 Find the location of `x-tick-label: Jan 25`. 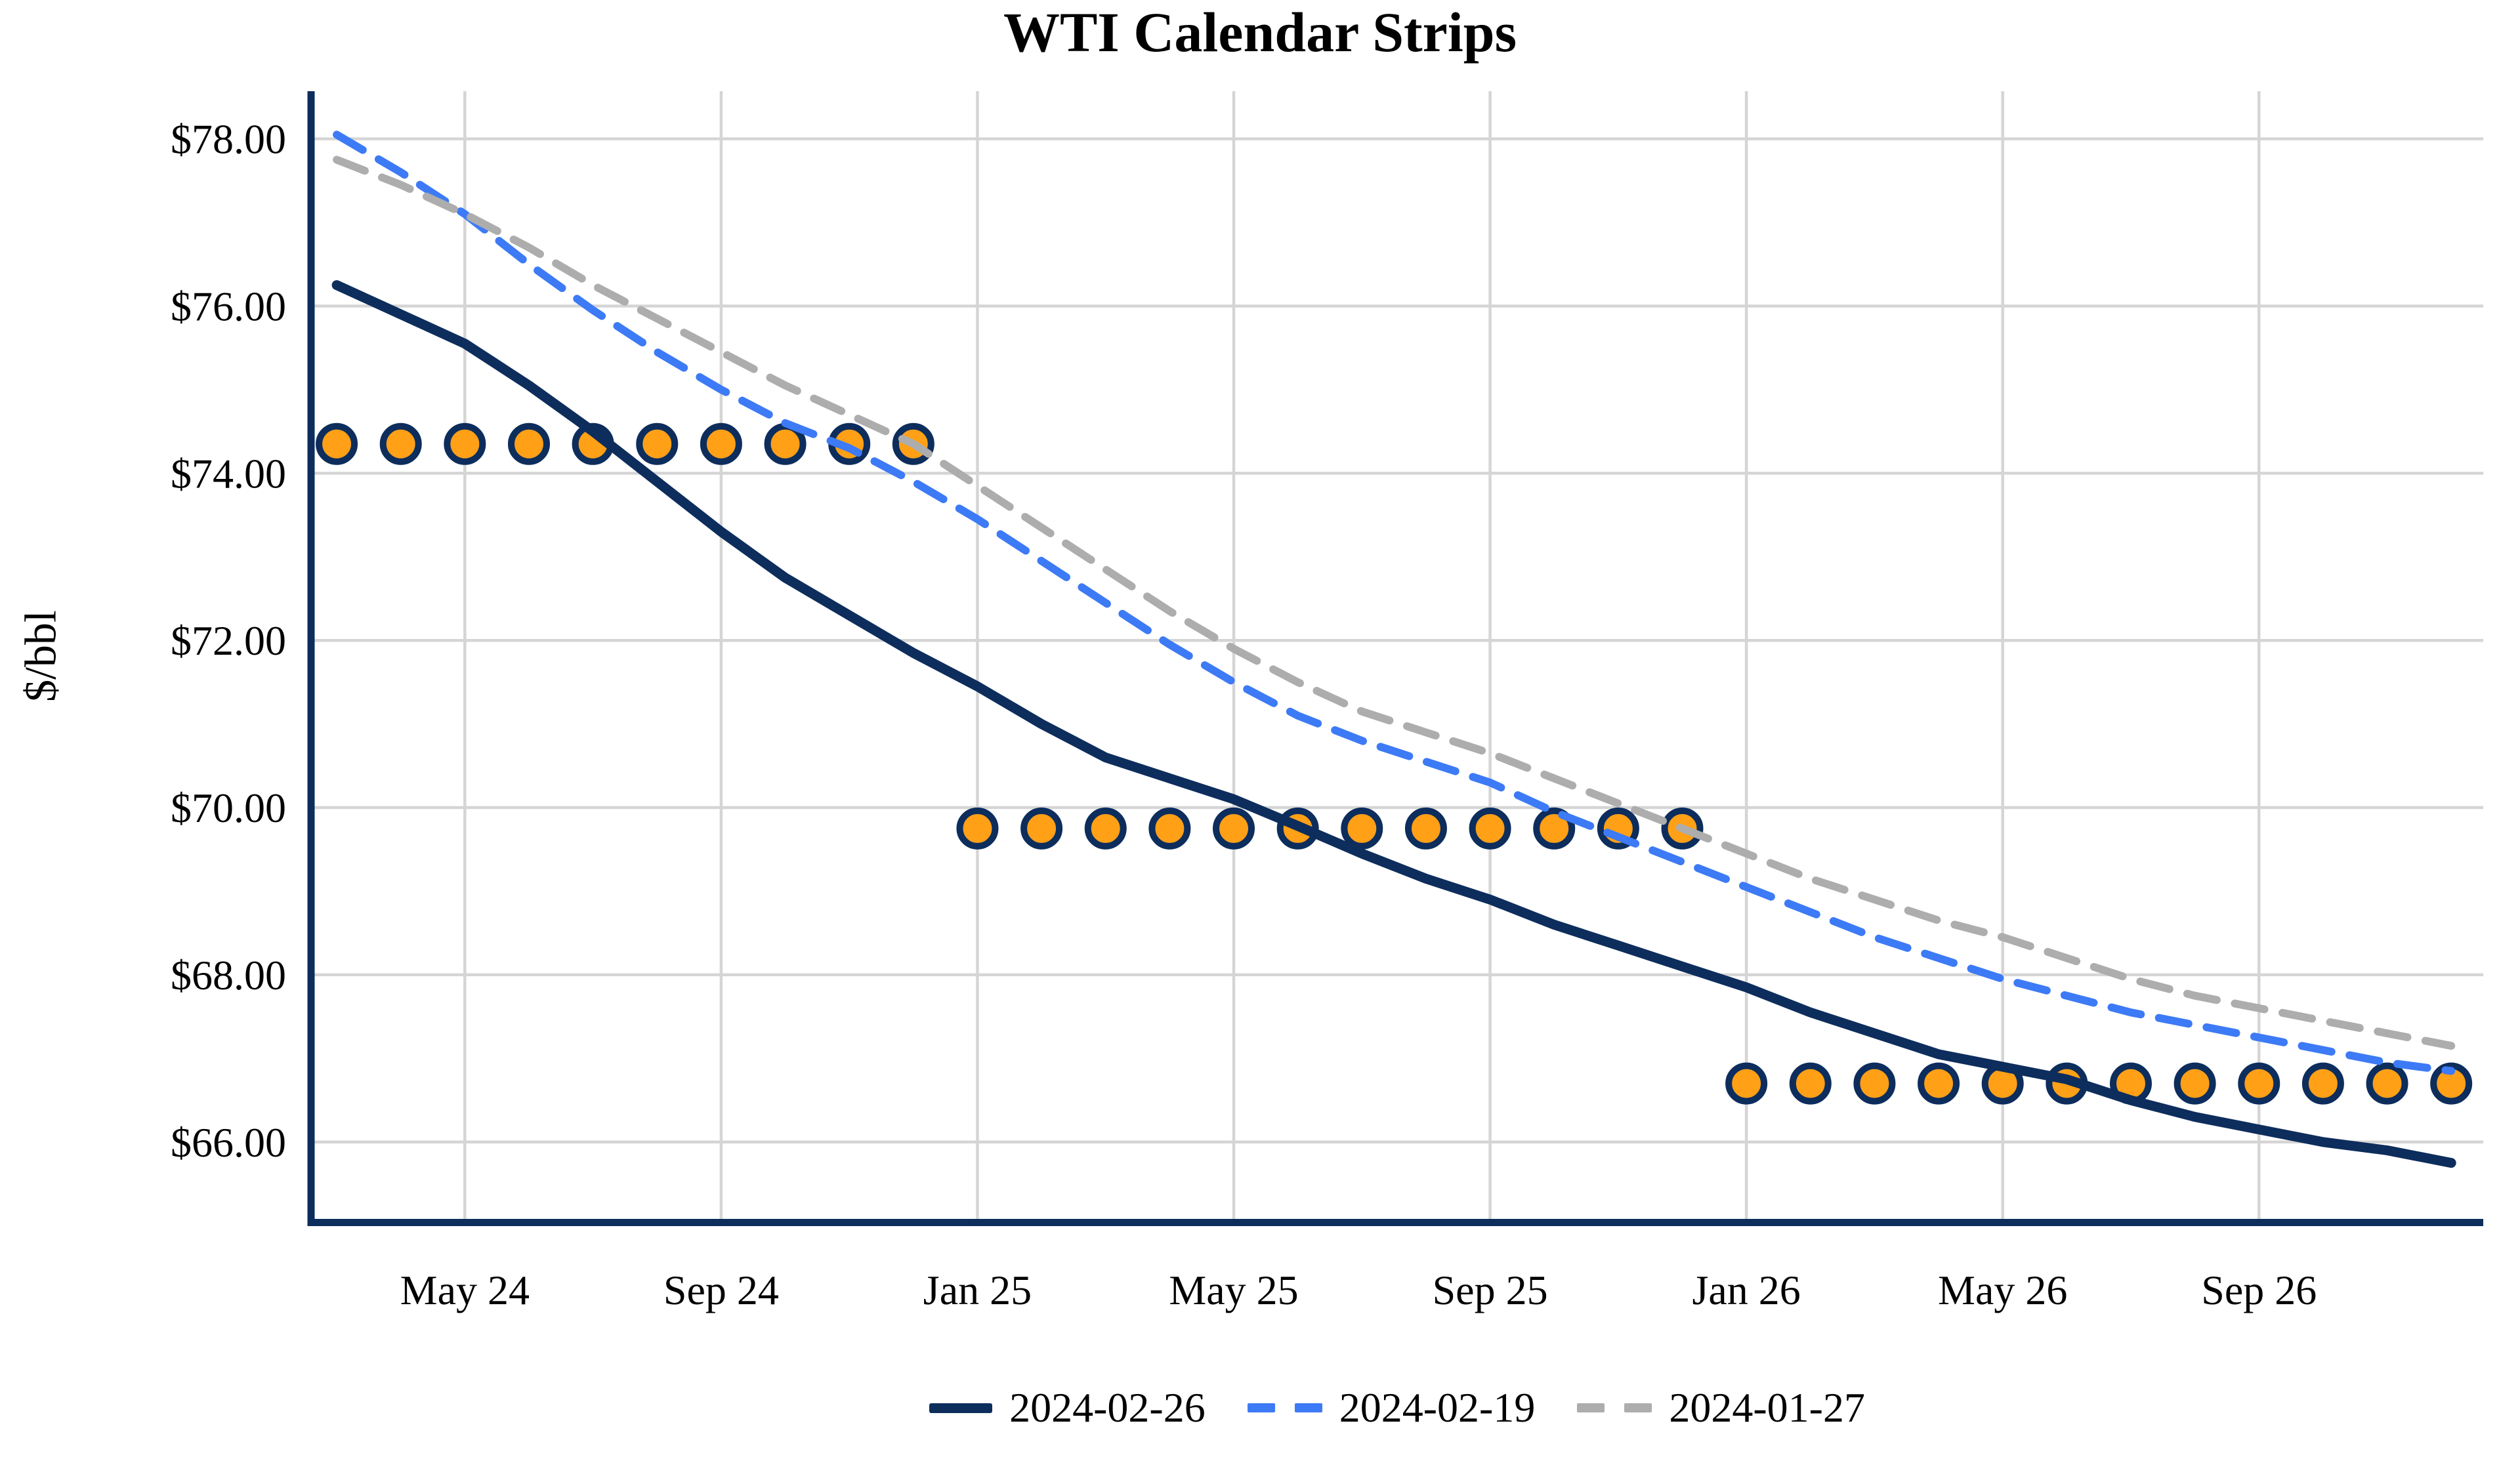

x-tick-label: Jan 25 is located at coordinates (977, 1290).